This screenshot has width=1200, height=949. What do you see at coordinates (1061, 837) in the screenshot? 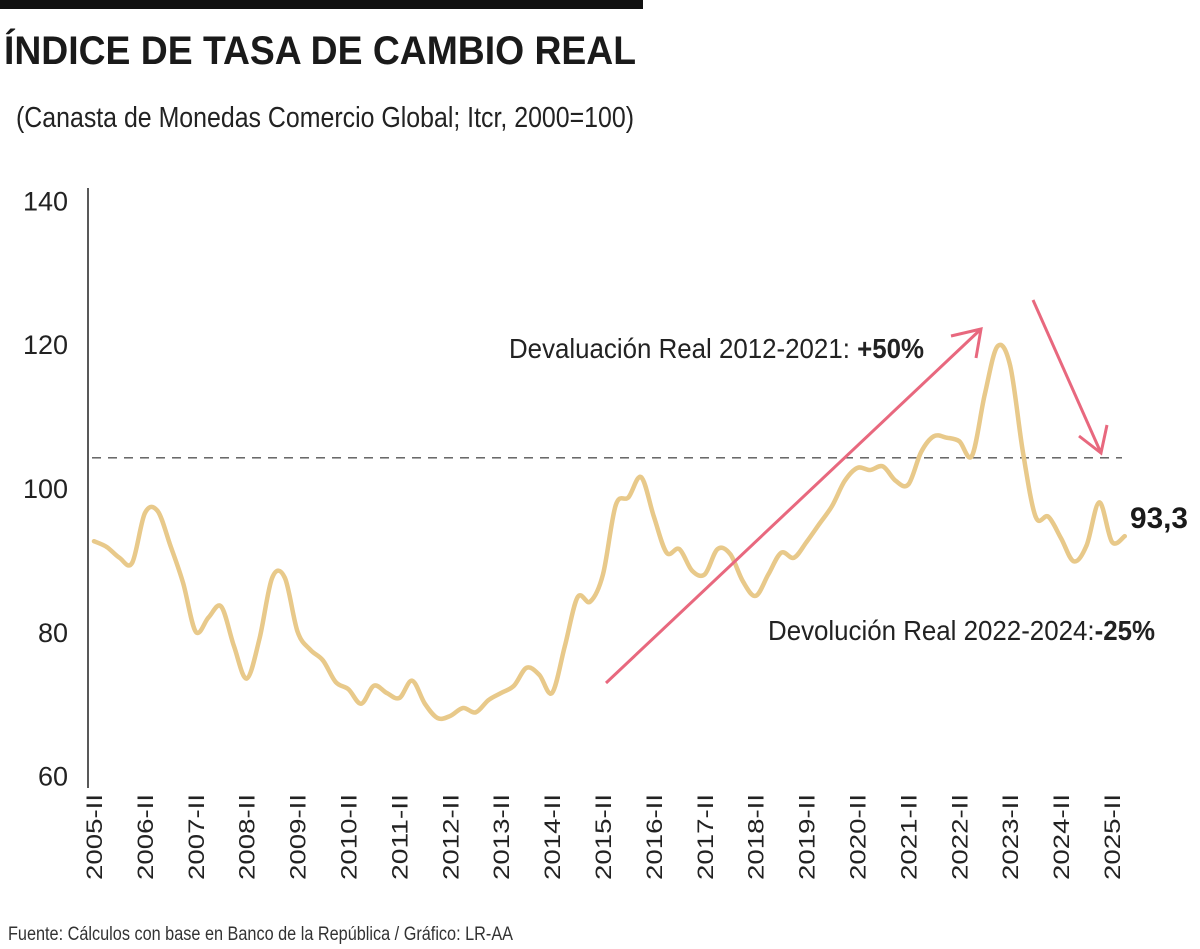
I see `x-tick-label: 2024-II` at bounding box center [1061, 837].